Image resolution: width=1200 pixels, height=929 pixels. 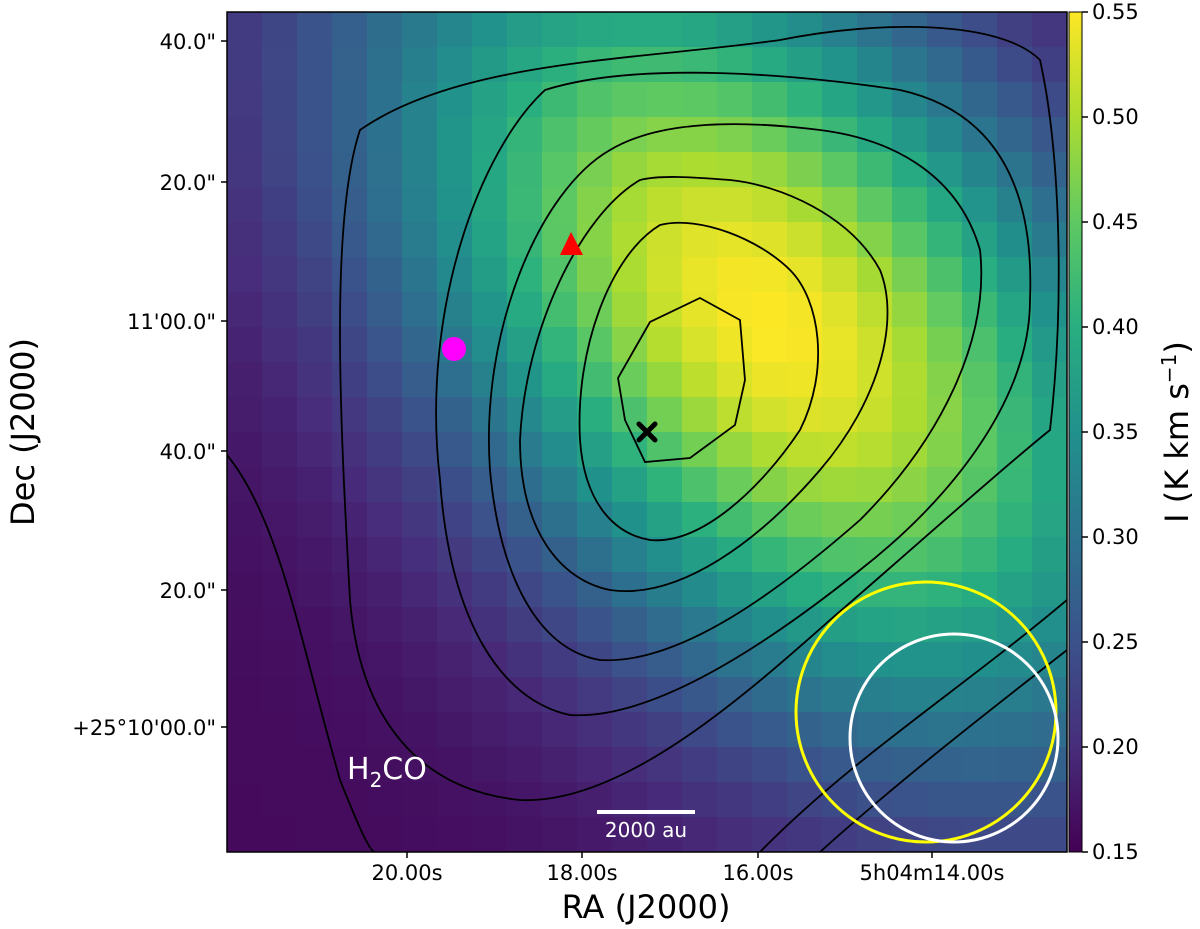 I want to click on white-beam, so click(x=954, y=738).